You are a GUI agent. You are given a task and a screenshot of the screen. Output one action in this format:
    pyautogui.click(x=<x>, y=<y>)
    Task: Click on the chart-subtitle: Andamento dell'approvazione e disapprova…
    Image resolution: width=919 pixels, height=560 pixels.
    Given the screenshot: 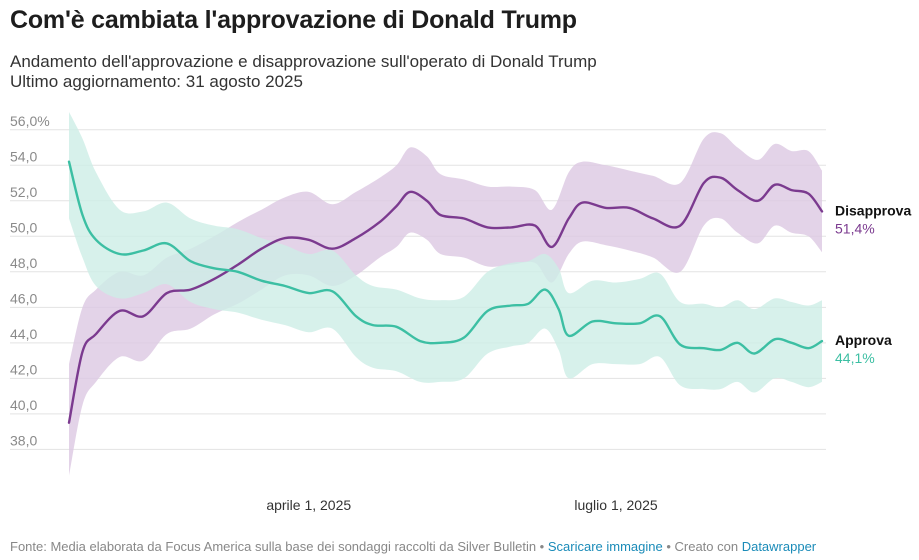 What is the action you would take?
    pyautogui.click(x=303, y=72)
    